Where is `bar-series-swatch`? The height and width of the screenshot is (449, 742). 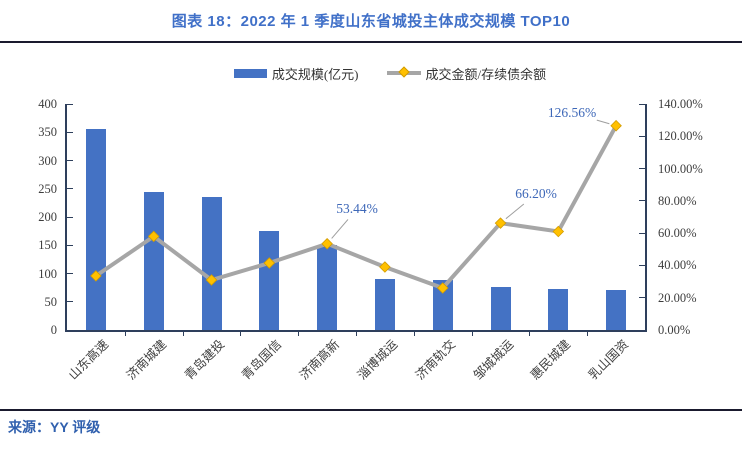
bar-series-swatch is located at coordinates (250, 73).